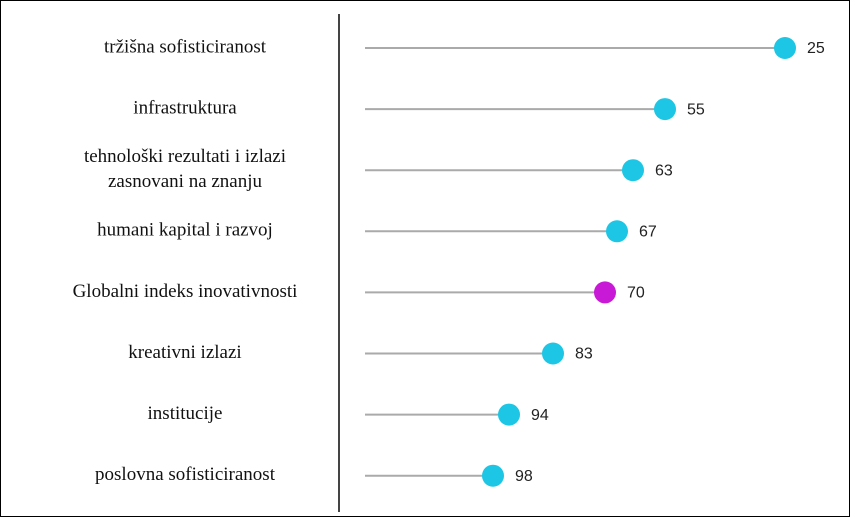 This screenshot has height=517, width=850. Describe the element at coordinates (185, 413) in the screenshot. I see `category-label: institucije` at that location.